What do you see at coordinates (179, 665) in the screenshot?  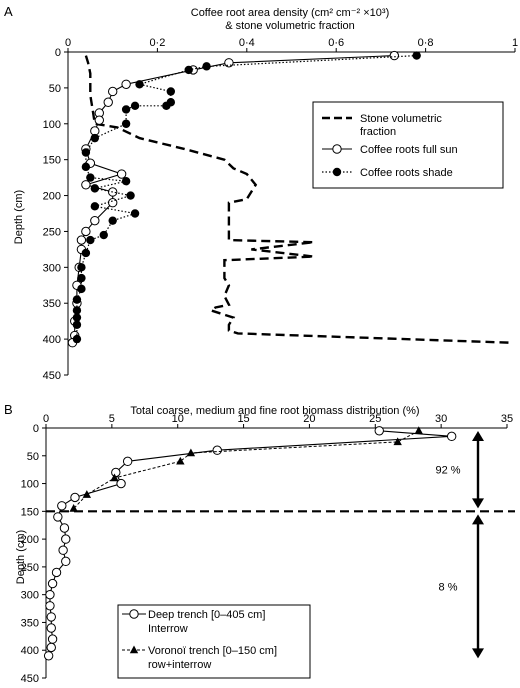 I see `legend-b-voronoi-label-line2: row+interrow` at bounding box center [179, 665].